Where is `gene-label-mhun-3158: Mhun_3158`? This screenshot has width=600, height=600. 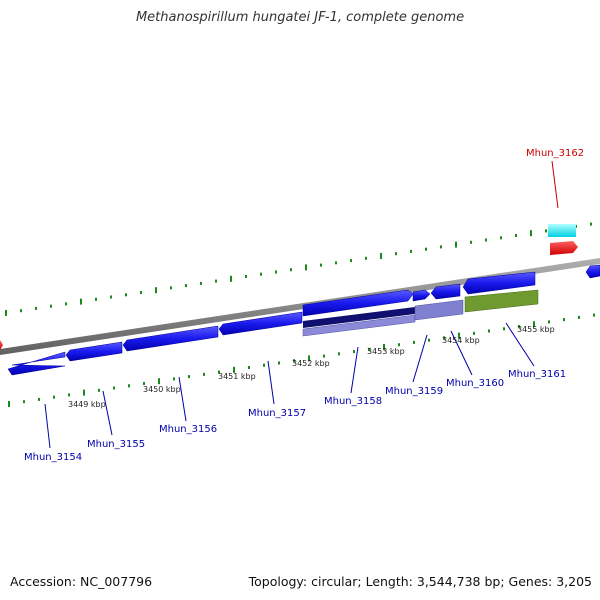
gene-label-mhun-3158: Mhun_3158 is located at coordinates (353, 401).